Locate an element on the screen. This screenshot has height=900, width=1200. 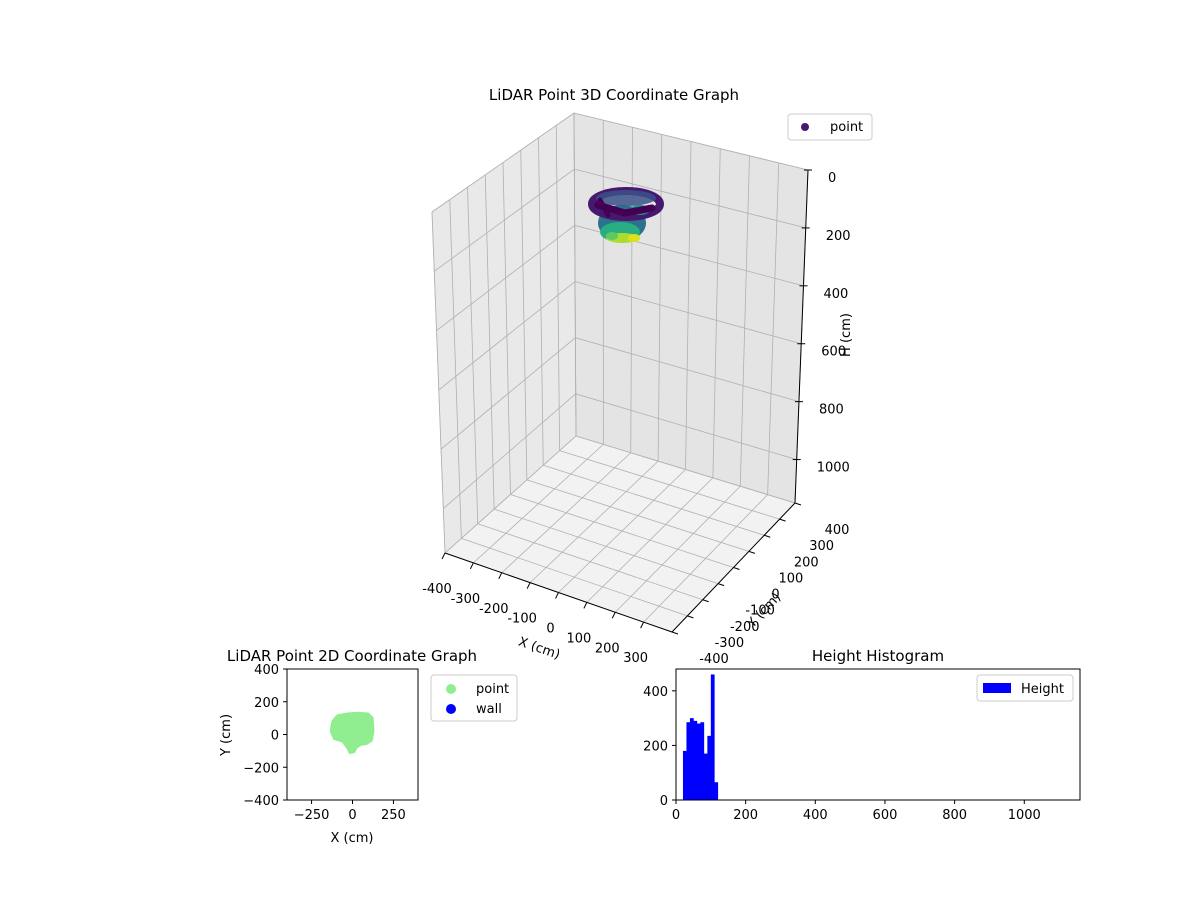
z-tick-label-3d: 400 is located at coordinates (835, 294).